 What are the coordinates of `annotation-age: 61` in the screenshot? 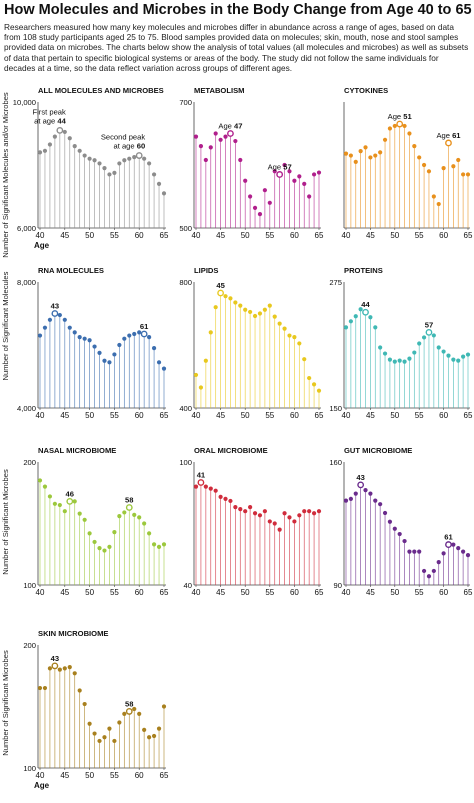 It's located at (456, 135).